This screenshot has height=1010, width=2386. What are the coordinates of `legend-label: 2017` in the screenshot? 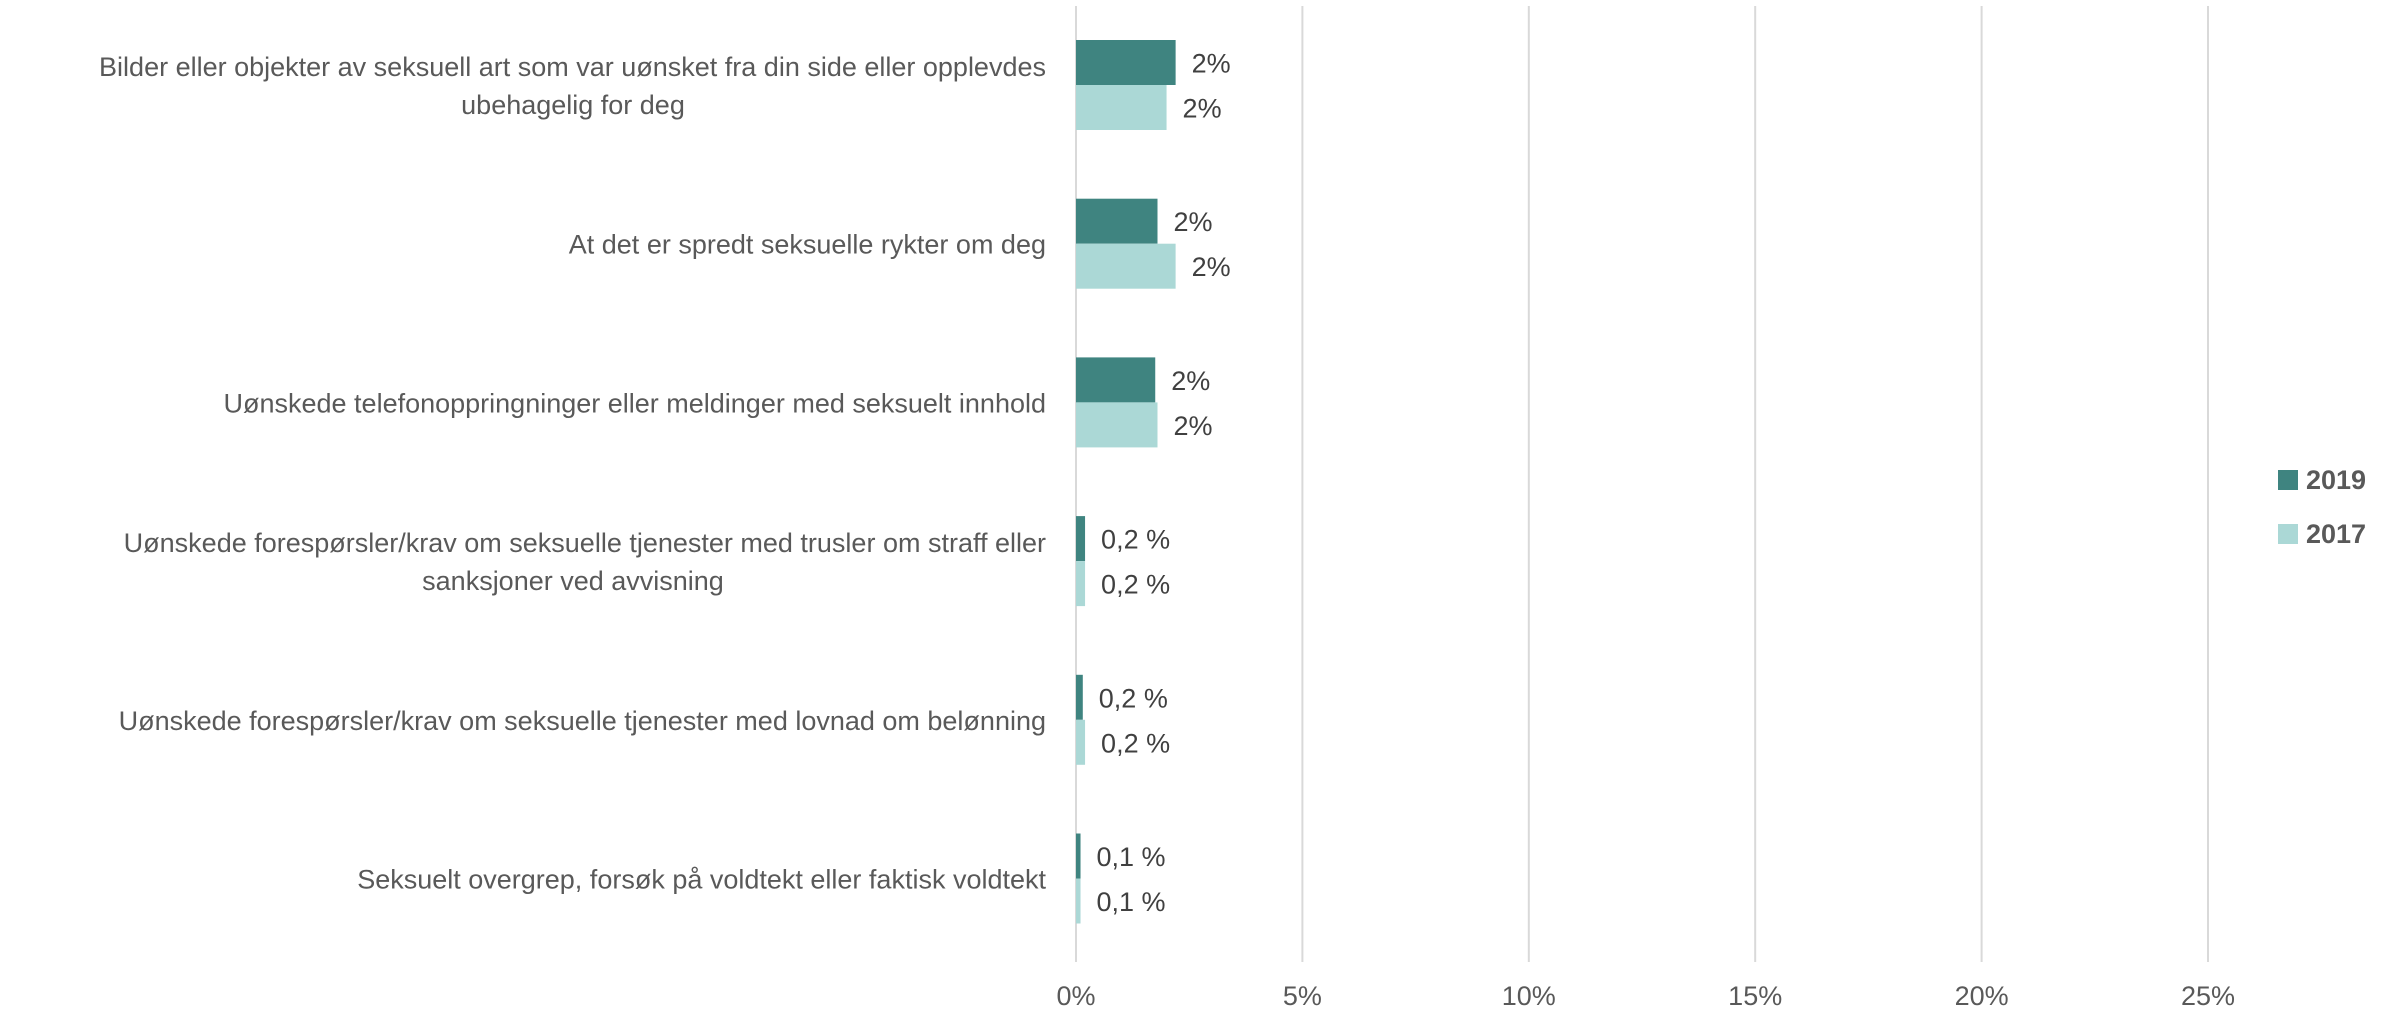 It's located at (2336, 534).